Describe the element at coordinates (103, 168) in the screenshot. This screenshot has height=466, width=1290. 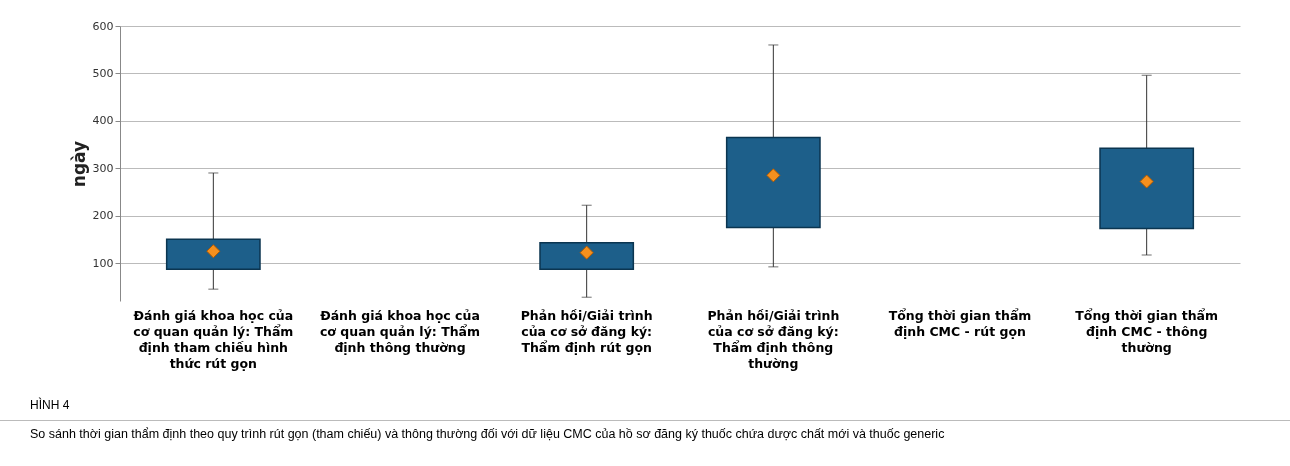
I see `y-tick-label: 300` at that location.